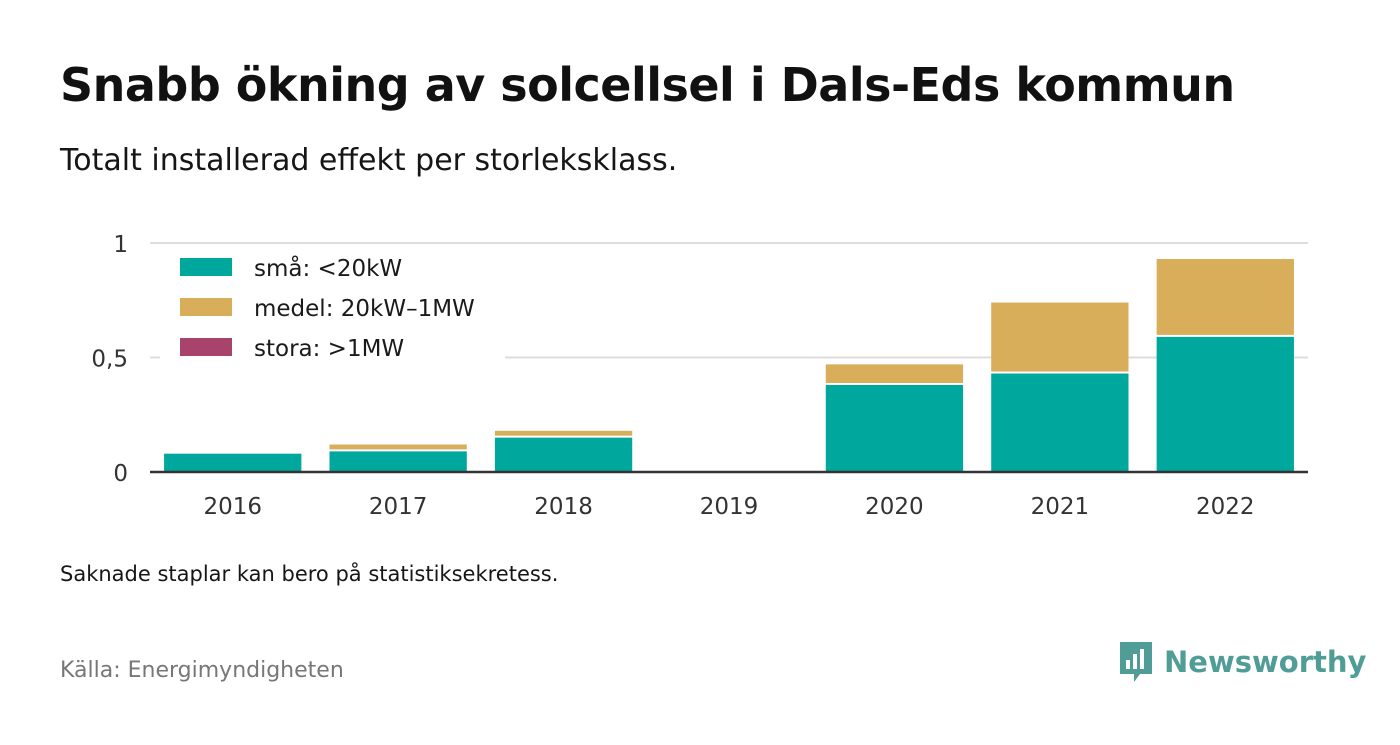 The width and height of the screenshot is (1400, 745). What do you see at coordinates (328, 268) in the screenshot?
I see `legend-label: små: <20kW` at bounding box center [328, 268].